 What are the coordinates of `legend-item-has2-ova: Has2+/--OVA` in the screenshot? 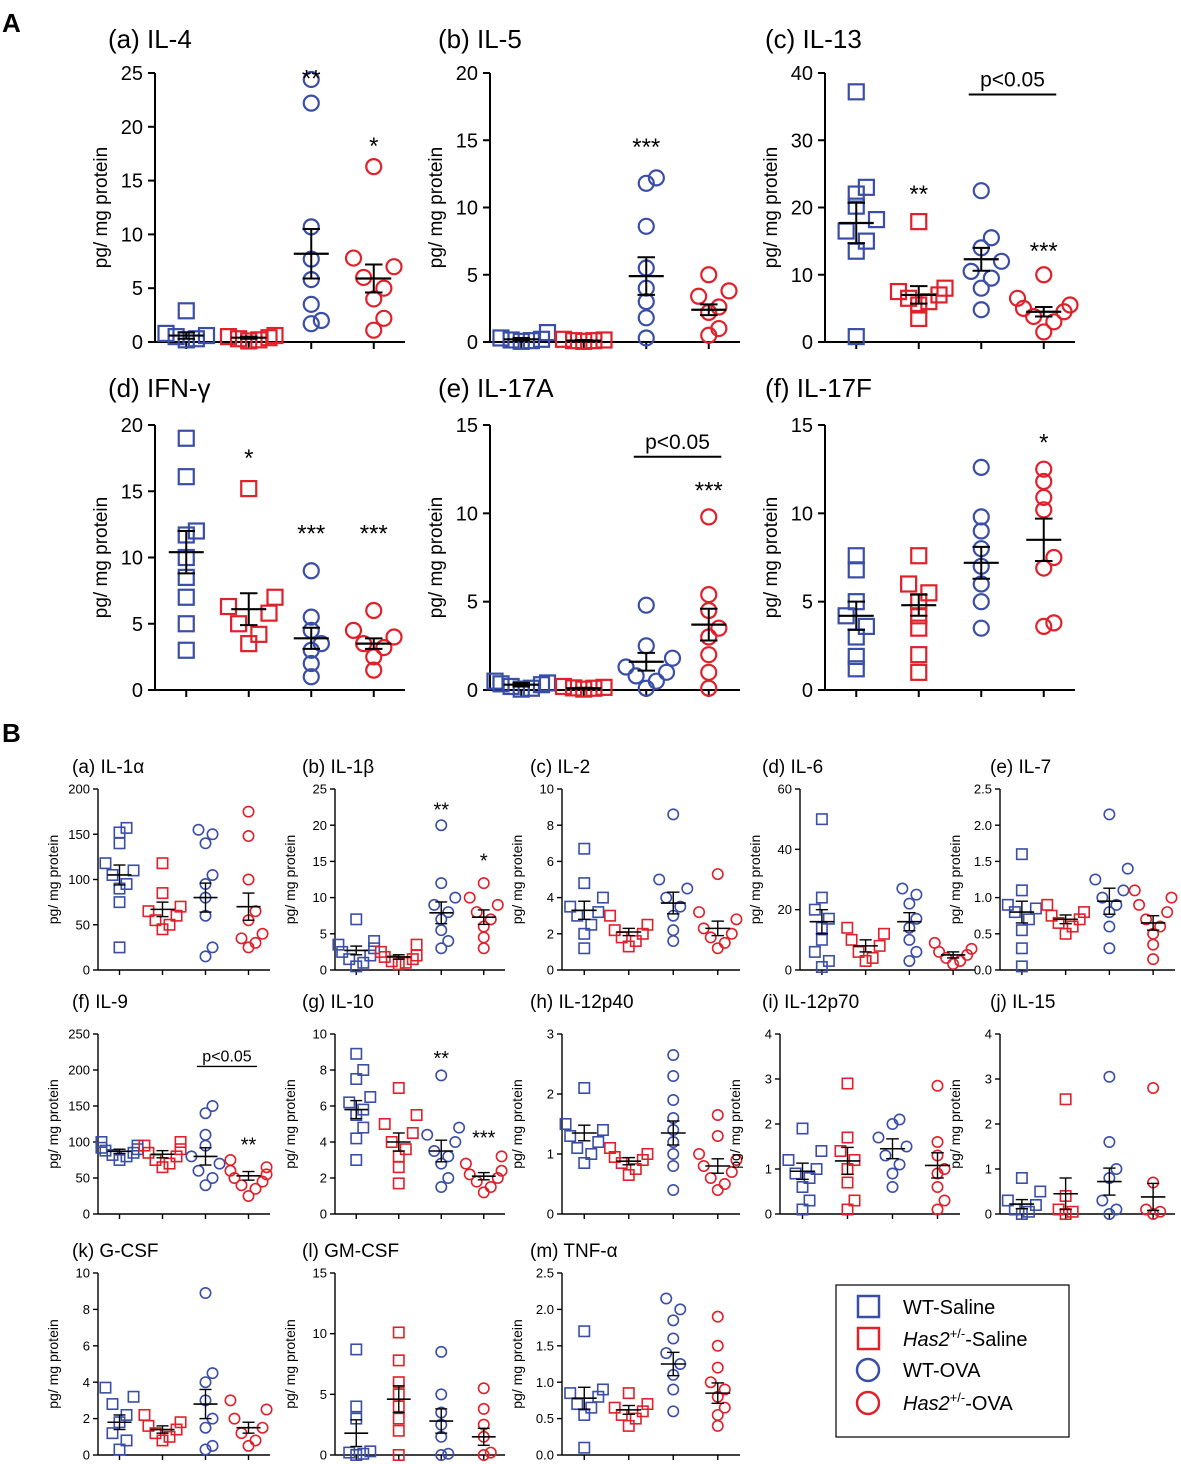 It's located at (934, 1403).